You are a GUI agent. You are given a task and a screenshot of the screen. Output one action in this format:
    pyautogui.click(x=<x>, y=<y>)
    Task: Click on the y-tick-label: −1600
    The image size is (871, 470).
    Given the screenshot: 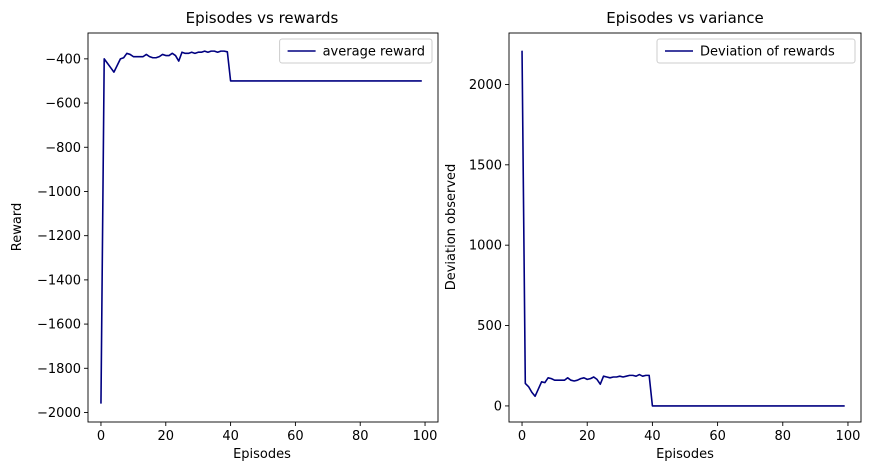 What is the action you would take?
    pyautogui.click(x=59, y=325)
    